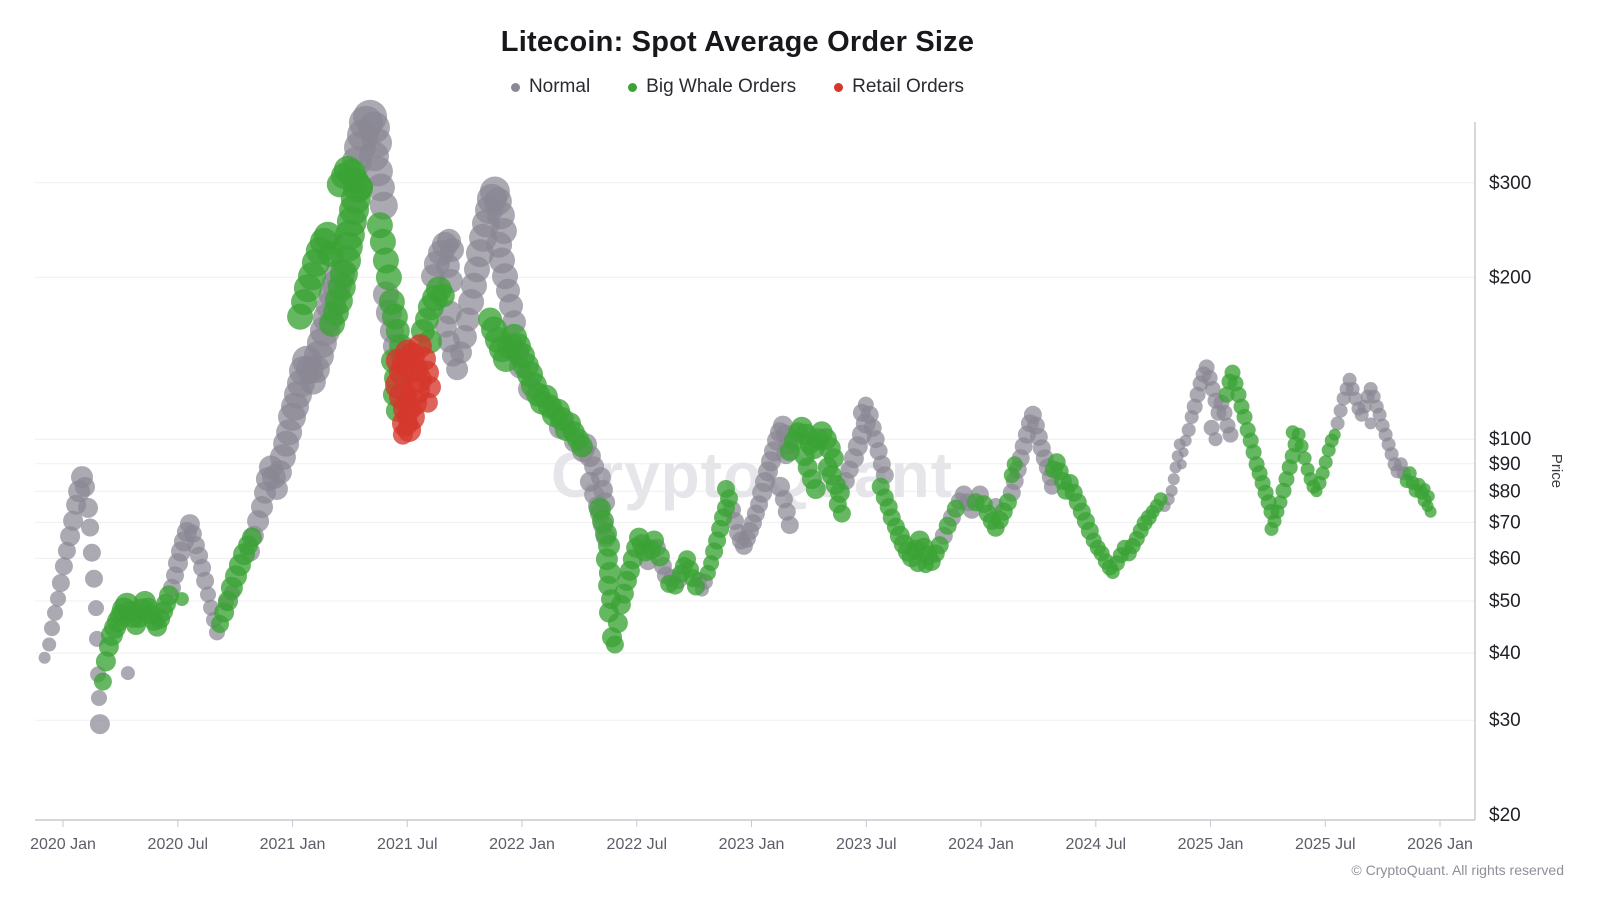 Image resolution: width=1600 pixels, height=900 pixels. I want to click on legend: Normal Big Whale Orders Retail Orders, so click(737, 87).